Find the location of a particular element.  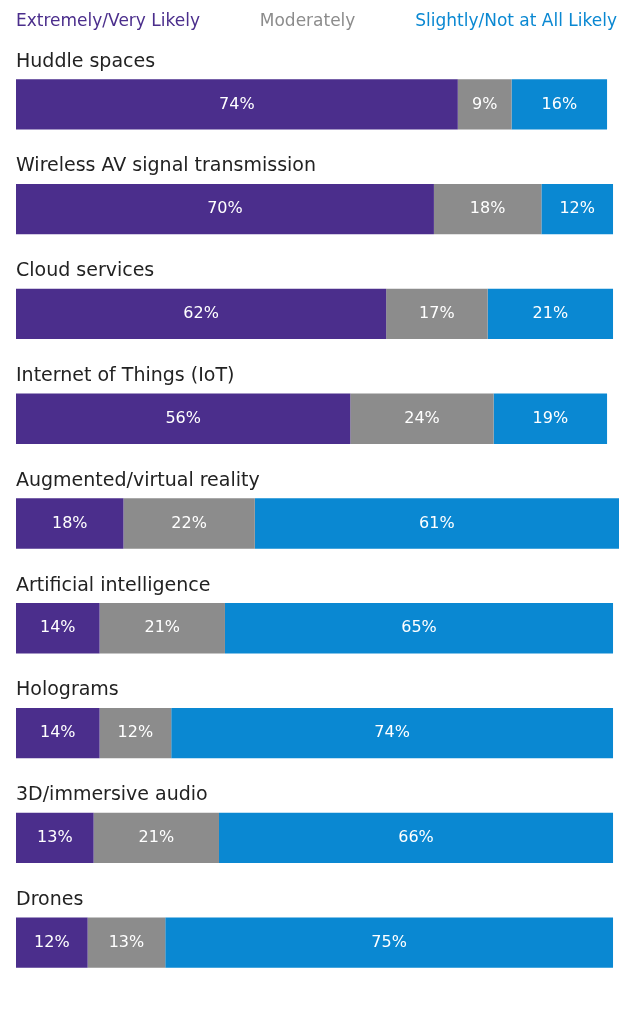

y-tick-label: Drones is located at coordinates (50, 897).